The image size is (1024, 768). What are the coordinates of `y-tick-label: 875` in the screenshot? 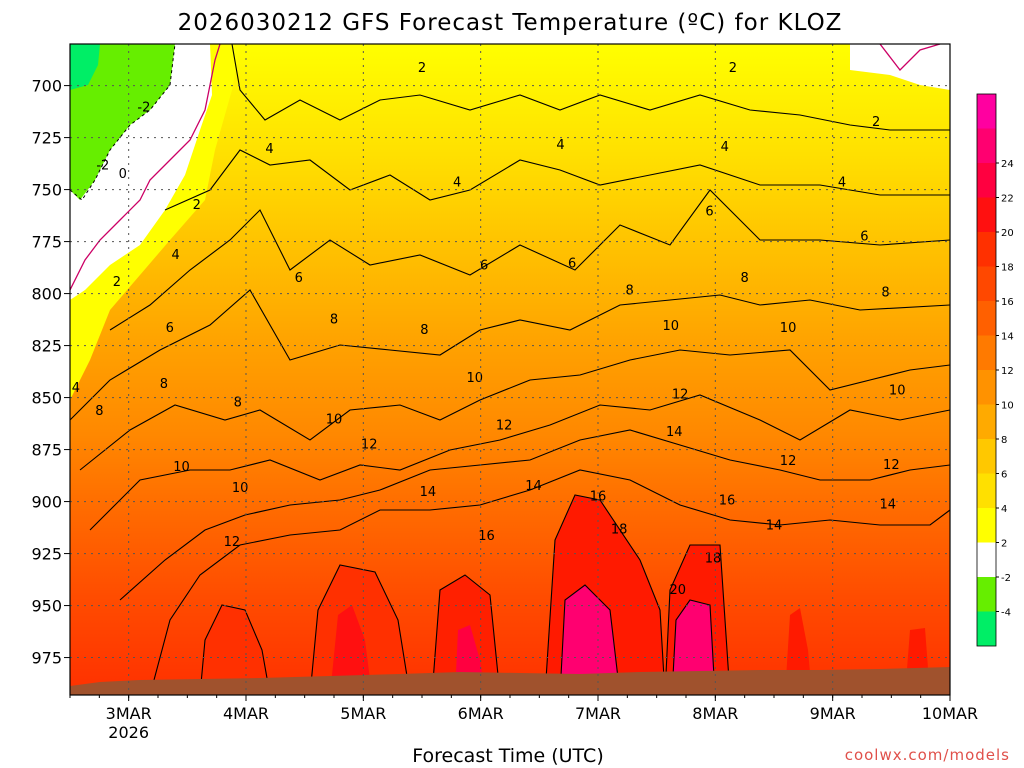 It's located at (46, 450).